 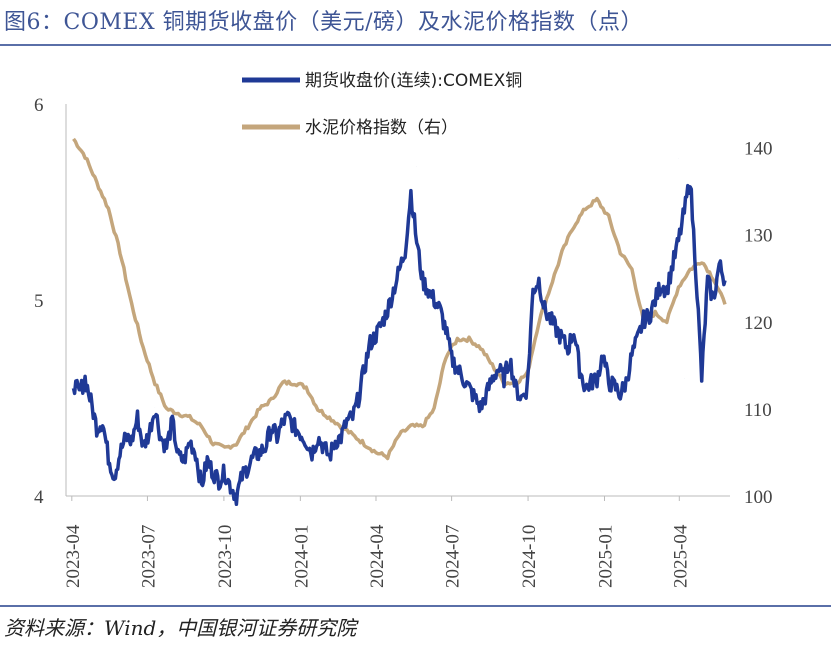 I want to click on x-tick-label: 2024-01, so click(x=301, y=556).